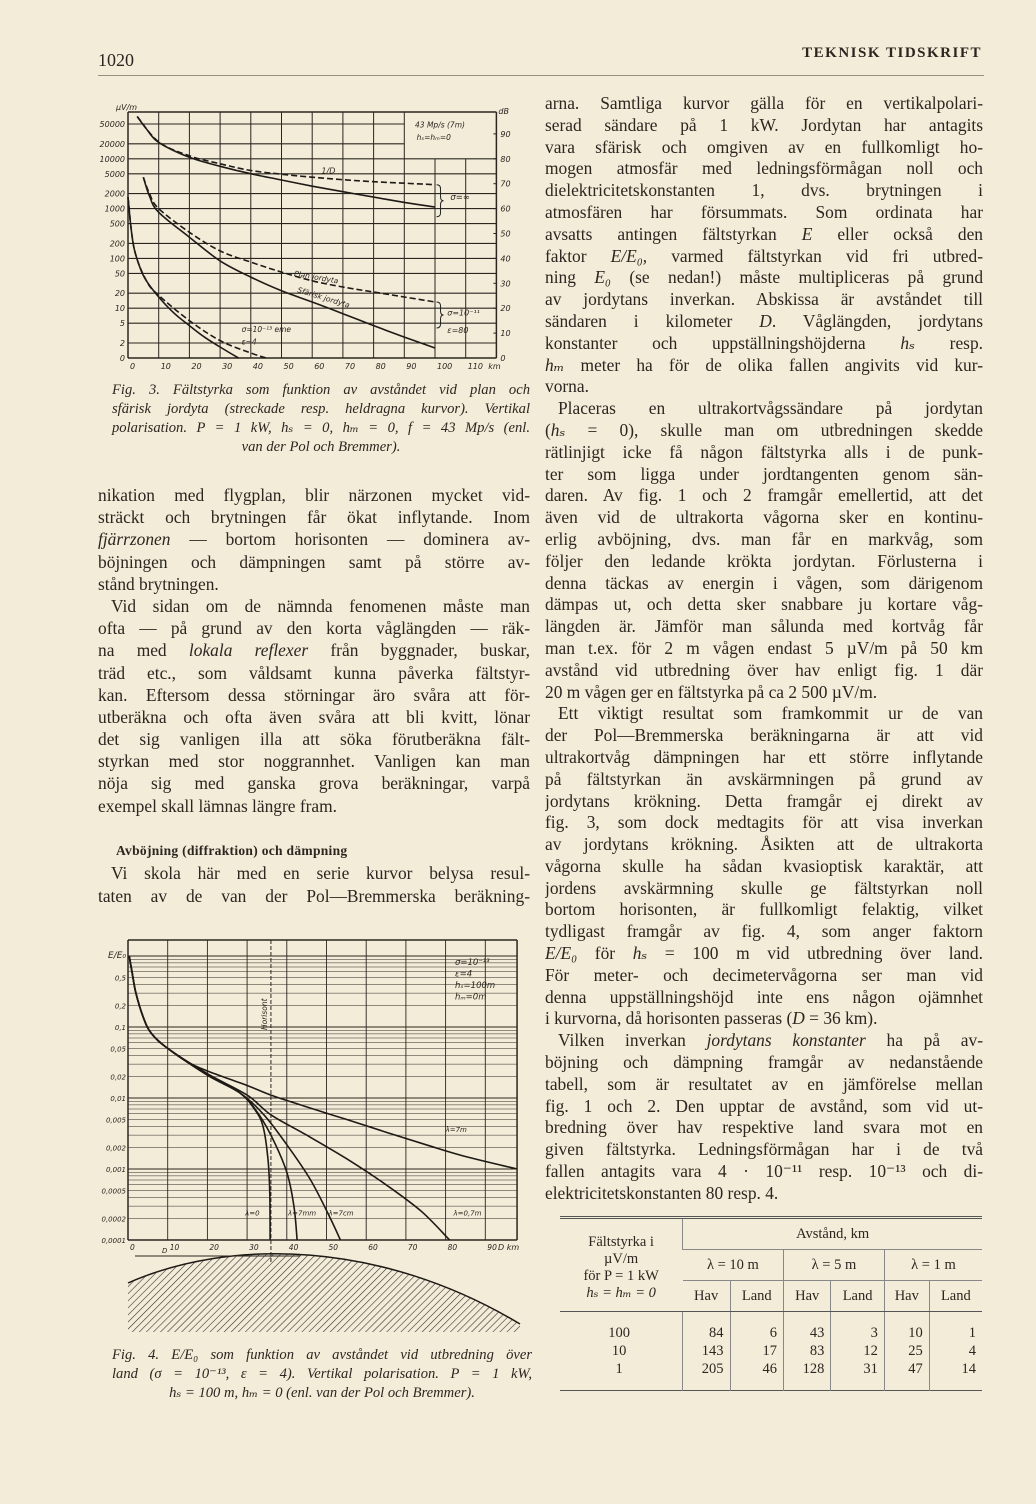 The height and width of the screenshot is (1504, 1036). Describe the element at coordinates (434, 137) in the screenshot. I see `box-label: hₛ=hₘ=0` at that location.